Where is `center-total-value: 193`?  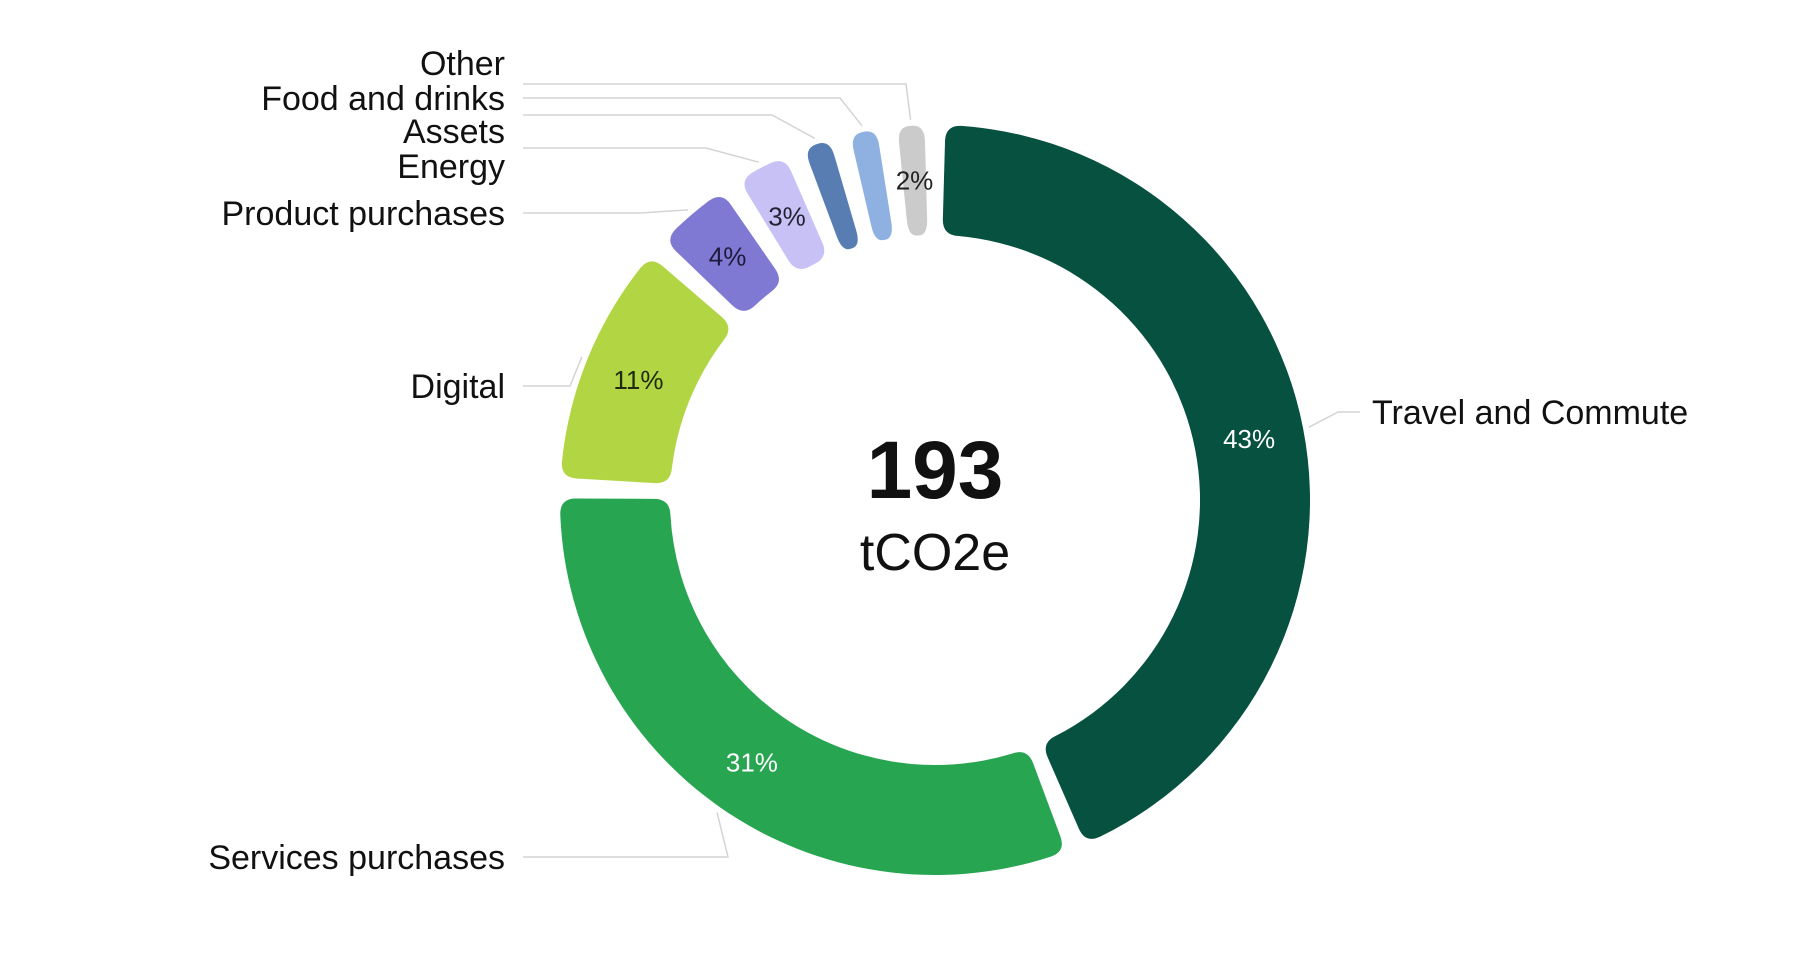
center-total-value: 193 is located at coordinates (935, 470).